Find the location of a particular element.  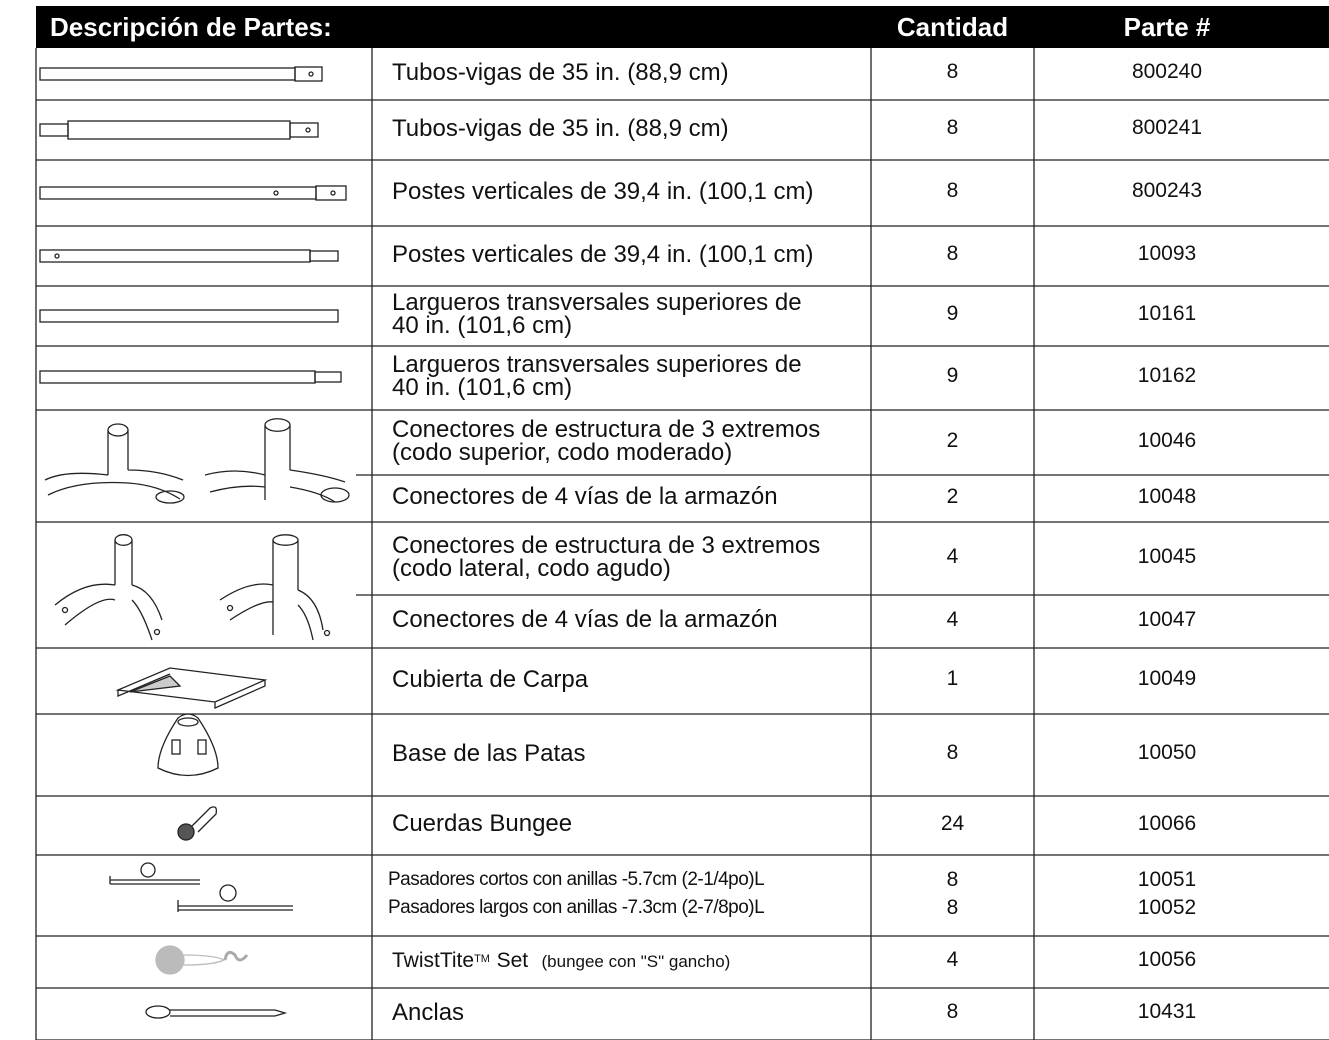

description-line: (codo lateral, codo agudo) is located at coordinates (531, 568).